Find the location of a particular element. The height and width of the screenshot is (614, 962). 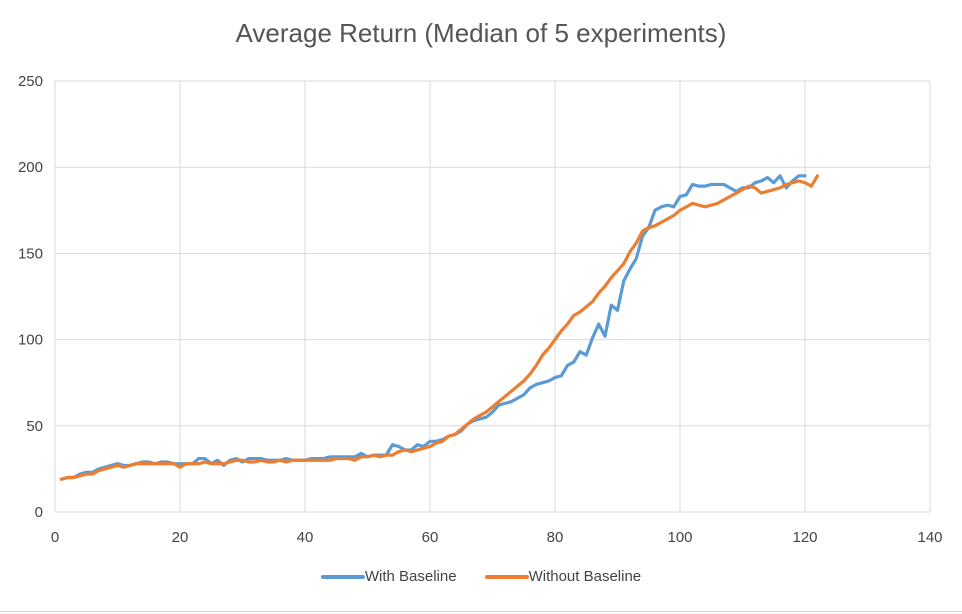

x-tick-label: 80 is located at coordinates (555, 537).